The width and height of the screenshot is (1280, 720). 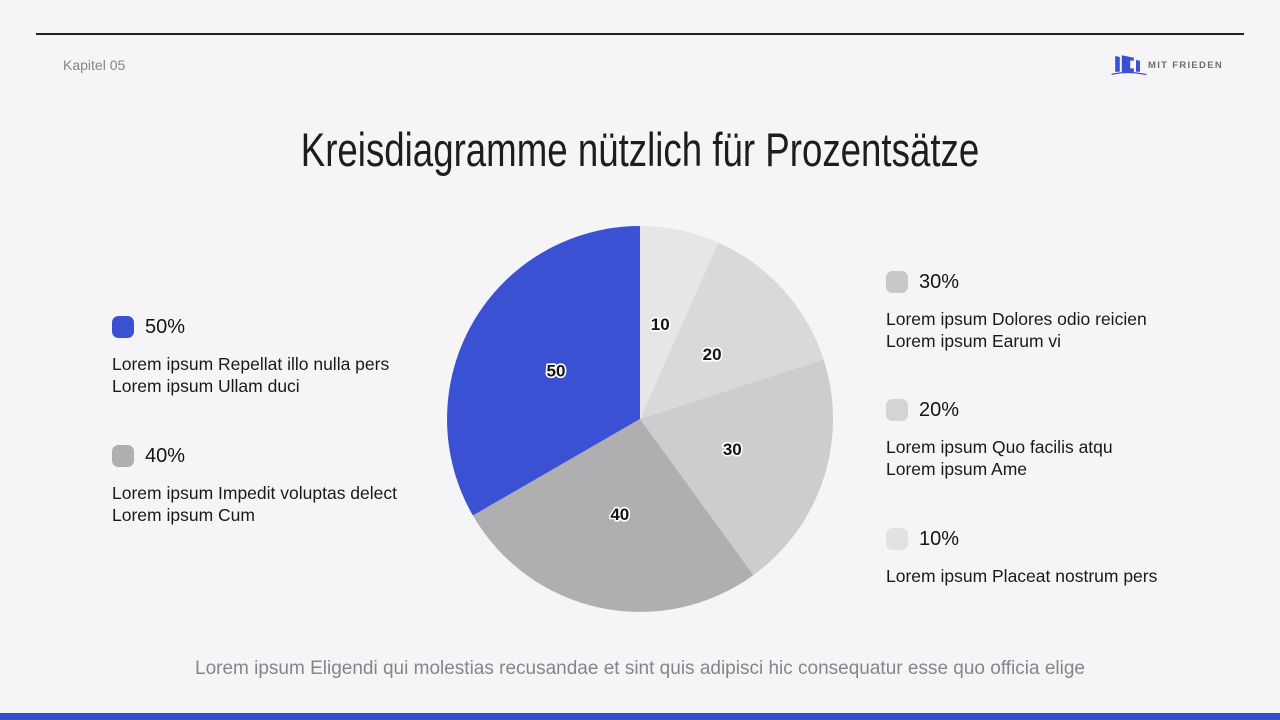 I want to click on svg-text: 20, so click(x=712, y=354).